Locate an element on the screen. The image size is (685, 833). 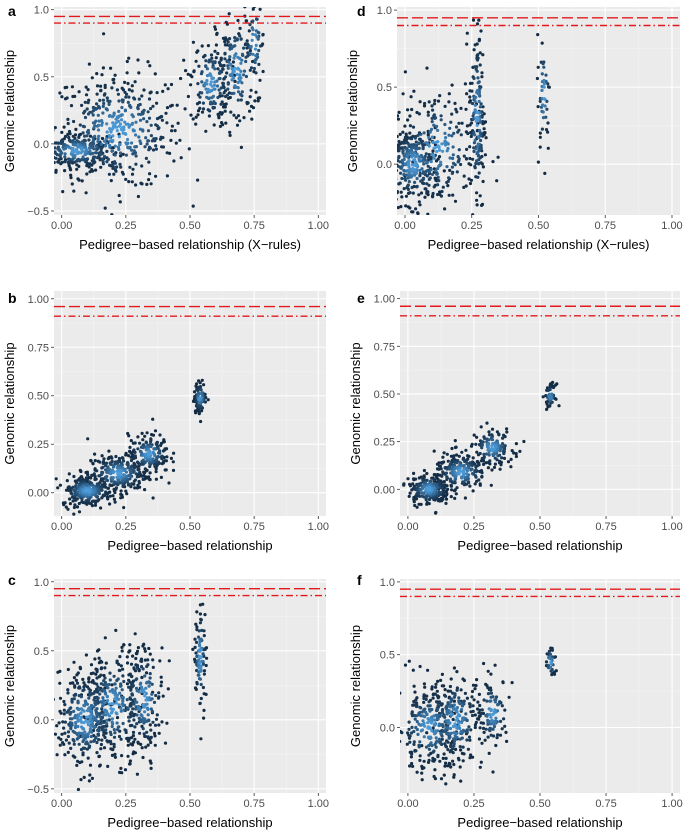
x-tick-label: 0.00 is located at coordinates (61, 226).